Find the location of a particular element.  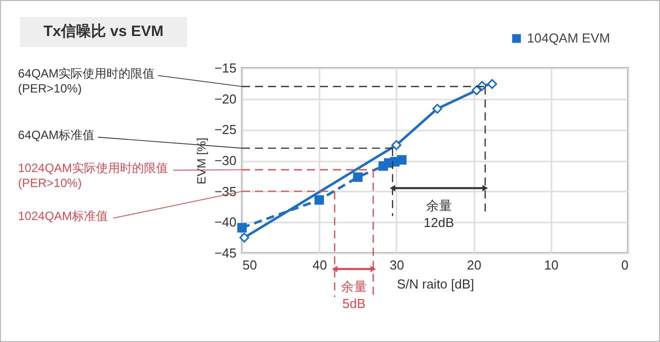

ref-line-label: 1024QAM实际使用时的限值 (PER>10%) is located at coordinates (93, 175).